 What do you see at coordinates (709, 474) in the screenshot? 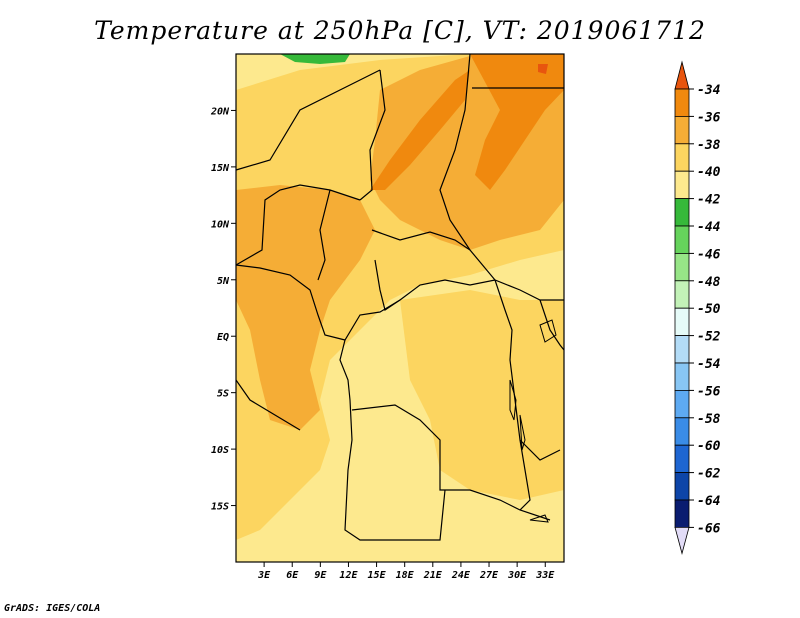
I see `colorbar-label: -62` at bounding box center [709, 474].